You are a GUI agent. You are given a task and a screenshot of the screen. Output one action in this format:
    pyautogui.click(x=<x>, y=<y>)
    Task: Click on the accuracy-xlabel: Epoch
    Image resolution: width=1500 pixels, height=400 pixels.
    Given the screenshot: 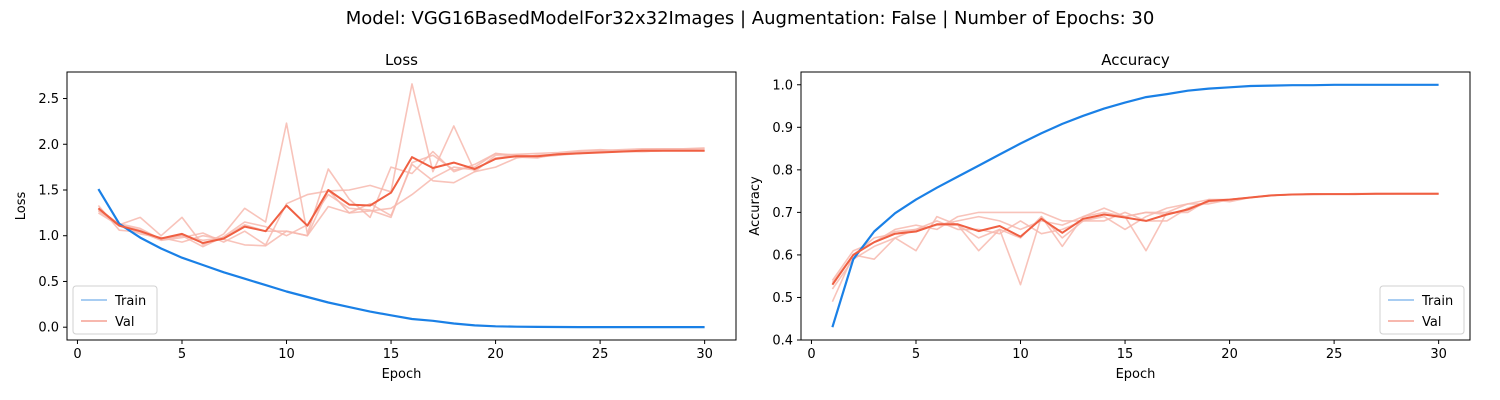 What is the action you would take?
    pyautogui.click(x=1136, y=374)
    